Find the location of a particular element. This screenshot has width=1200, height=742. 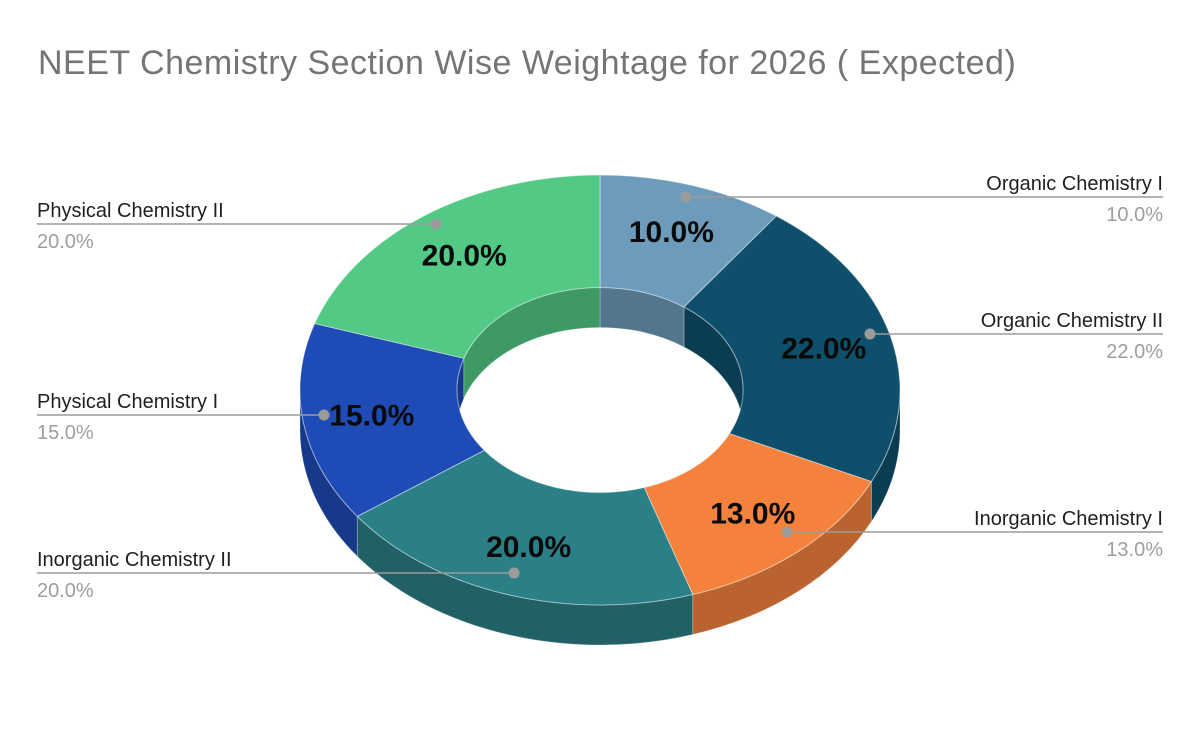

slice-physical-chemistry-ii is located at coordinates (457, 266).